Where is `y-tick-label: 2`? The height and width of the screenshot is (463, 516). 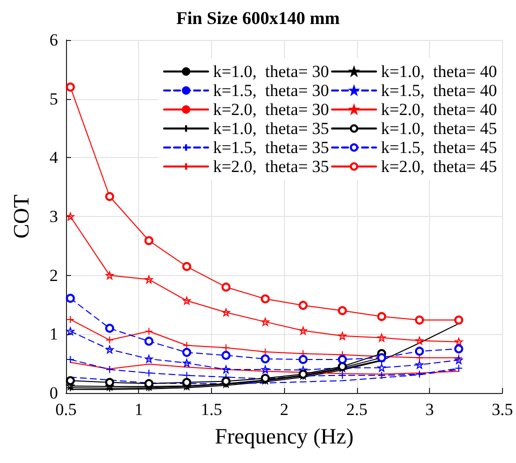 y-tick-label: 2 is located at coordinates (54, 275).